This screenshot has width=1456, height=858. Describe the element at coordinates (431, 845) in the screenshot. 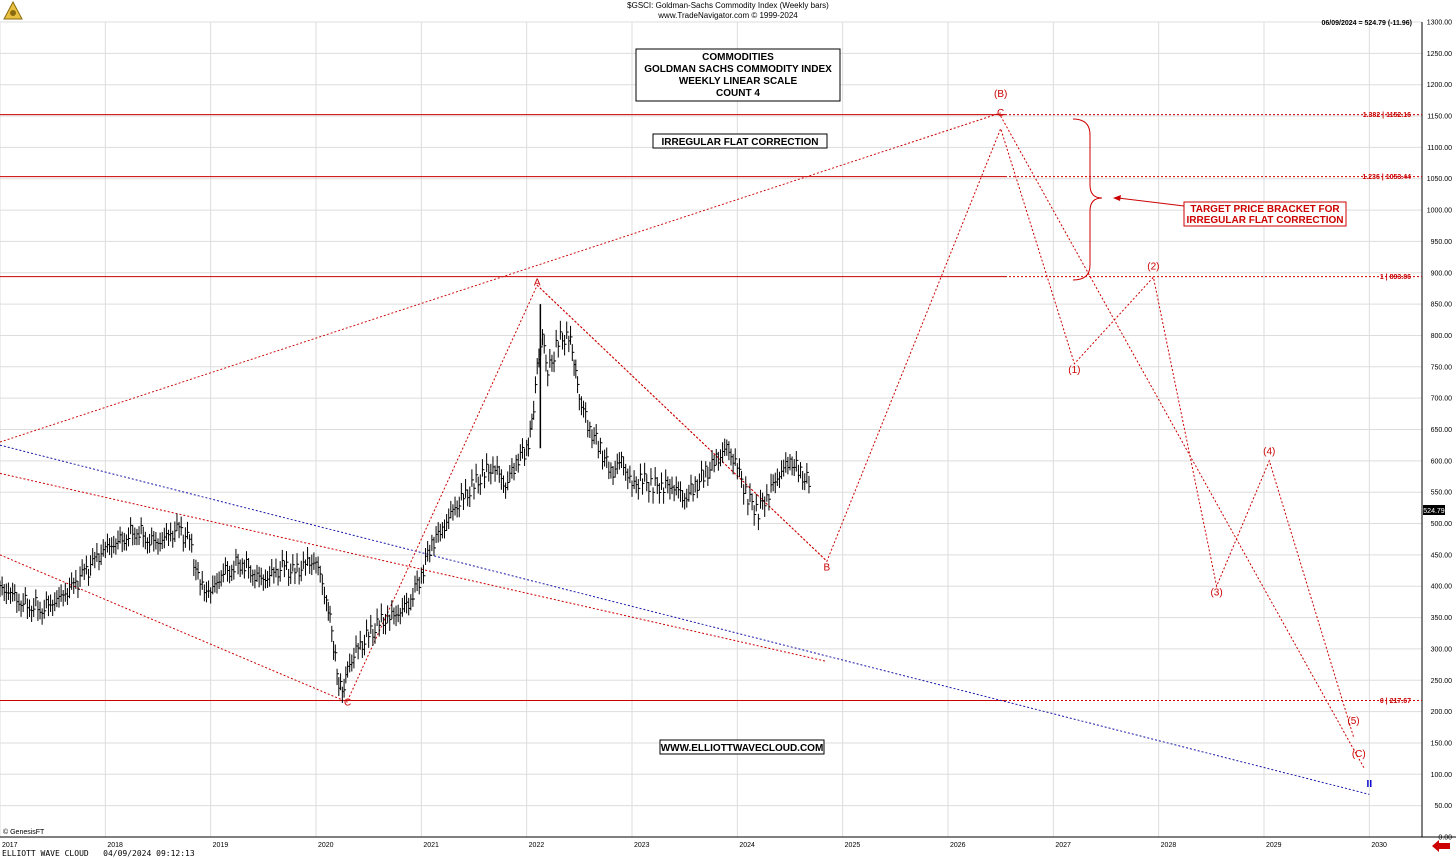

I see `x-tick-label: 2021` at that location.